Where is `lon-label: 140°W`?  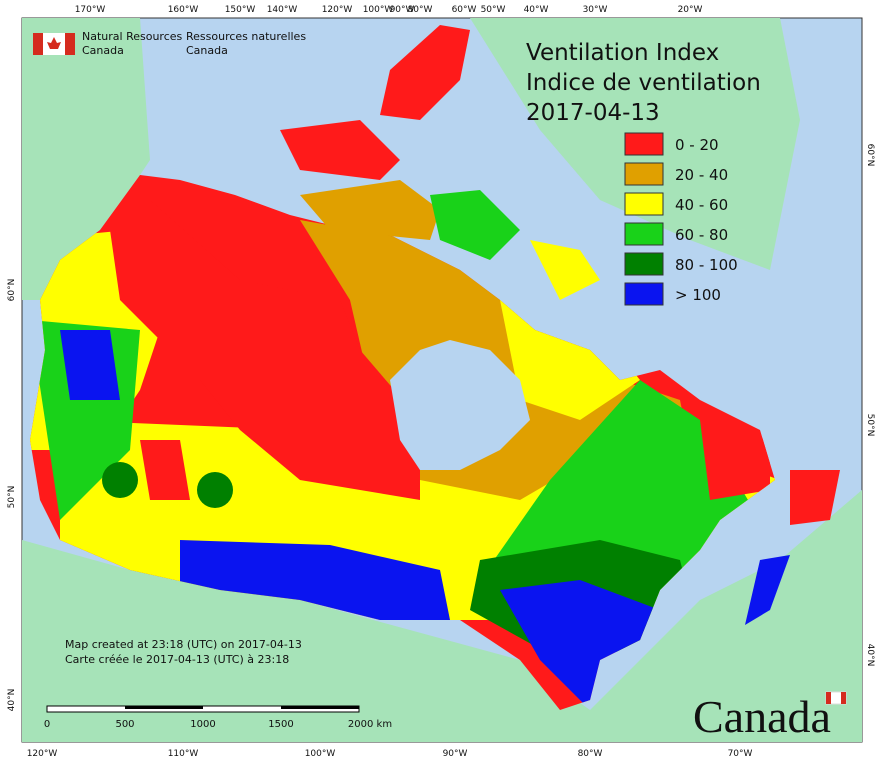 lon-label: 140°W is located at coordinates (282, 10).